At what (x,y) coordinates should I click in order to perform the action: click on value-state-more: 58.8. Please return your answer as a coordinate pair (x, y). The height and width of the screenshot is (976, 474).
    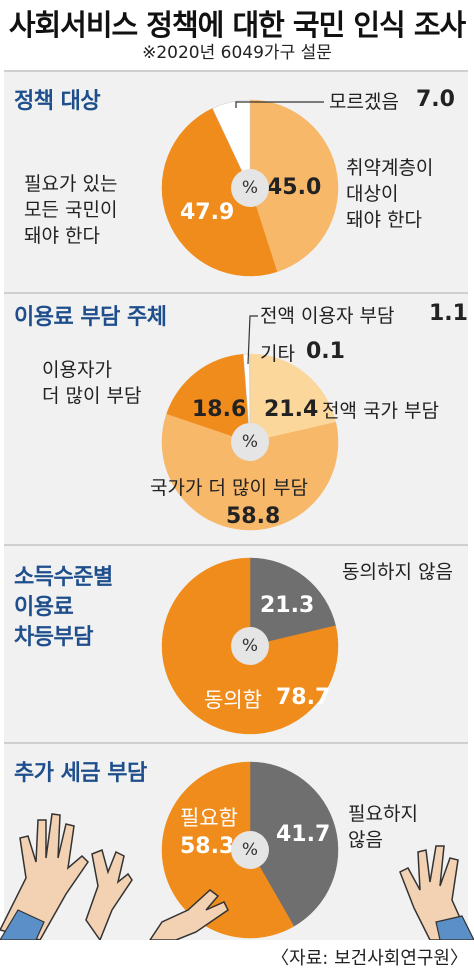
    Looking at the image, I should click on (253, 516).